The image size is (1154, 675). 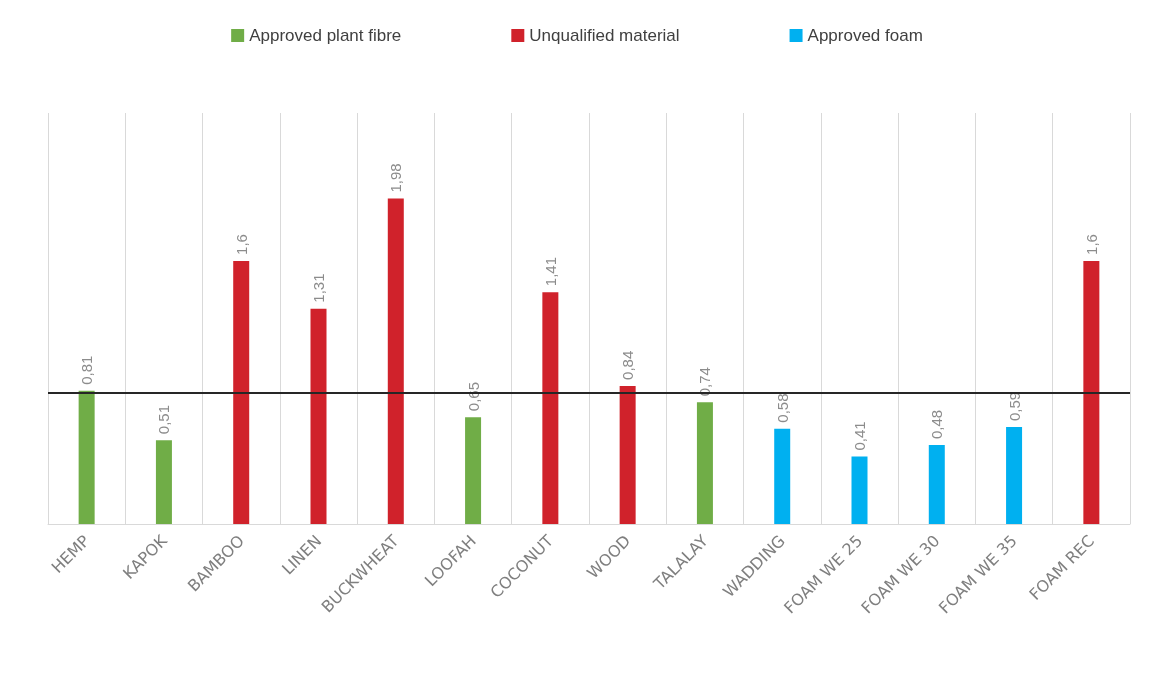 What do you see at coordinates (628, 365) in the screenshot?
I see `data-label: 0,84` at bounding box center [628, 365].